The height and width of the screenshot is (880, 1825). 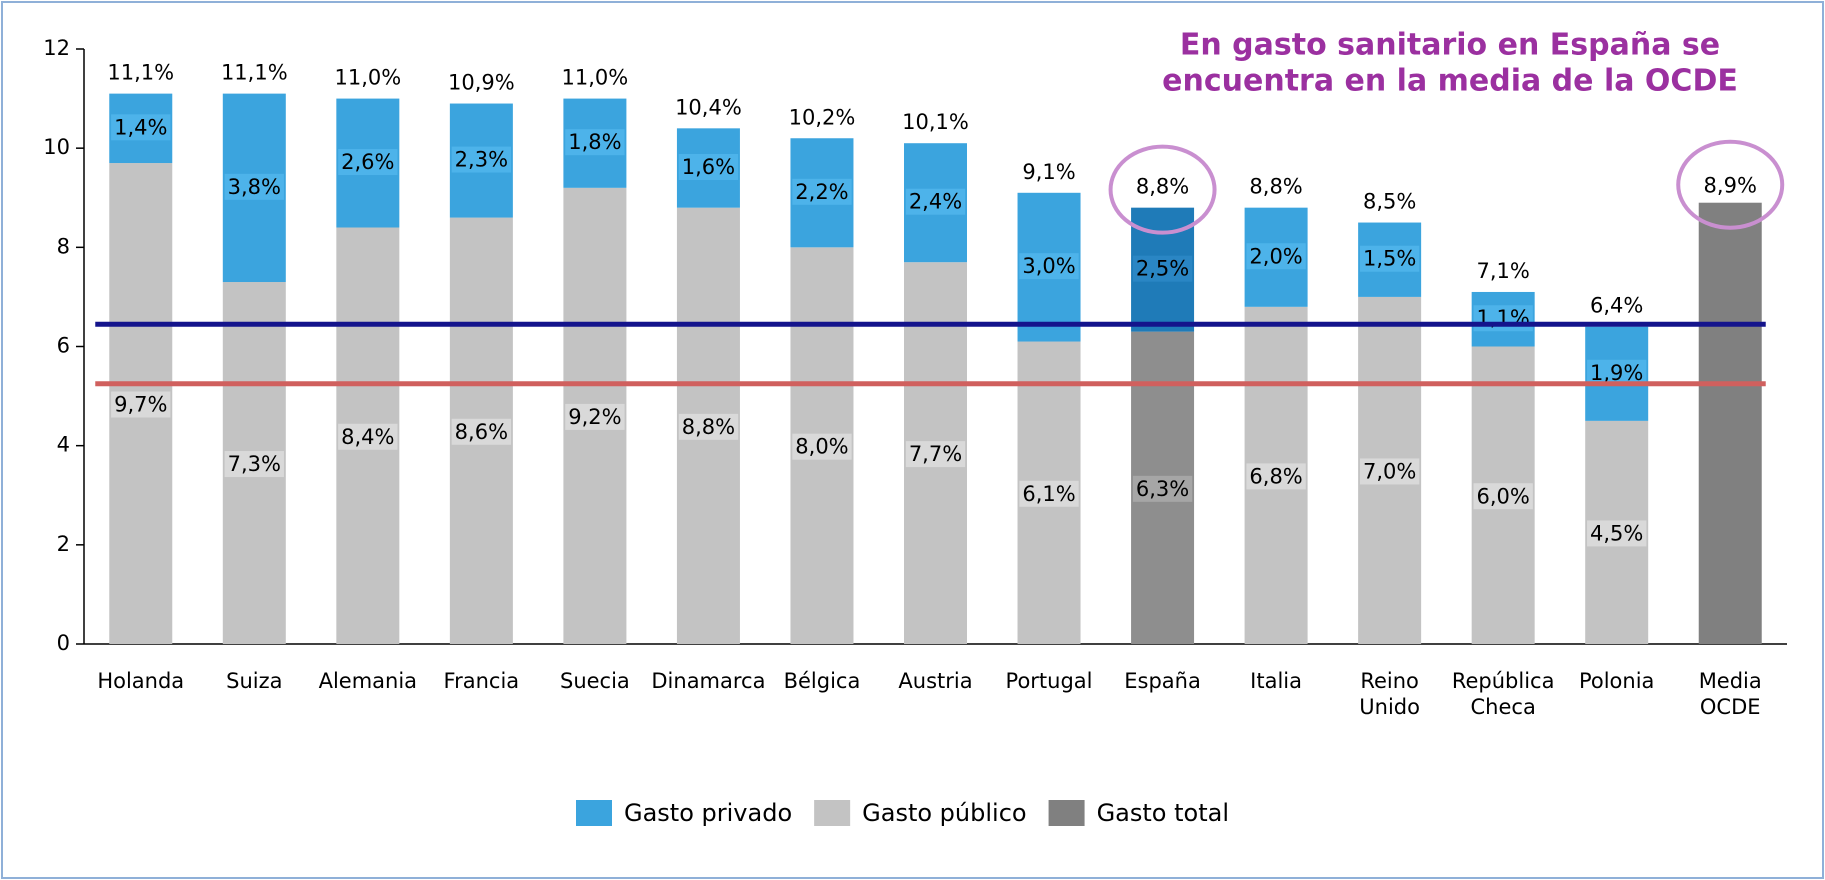 I want to click on public-label-group: 6,8%, so click(x=1276, y=476).